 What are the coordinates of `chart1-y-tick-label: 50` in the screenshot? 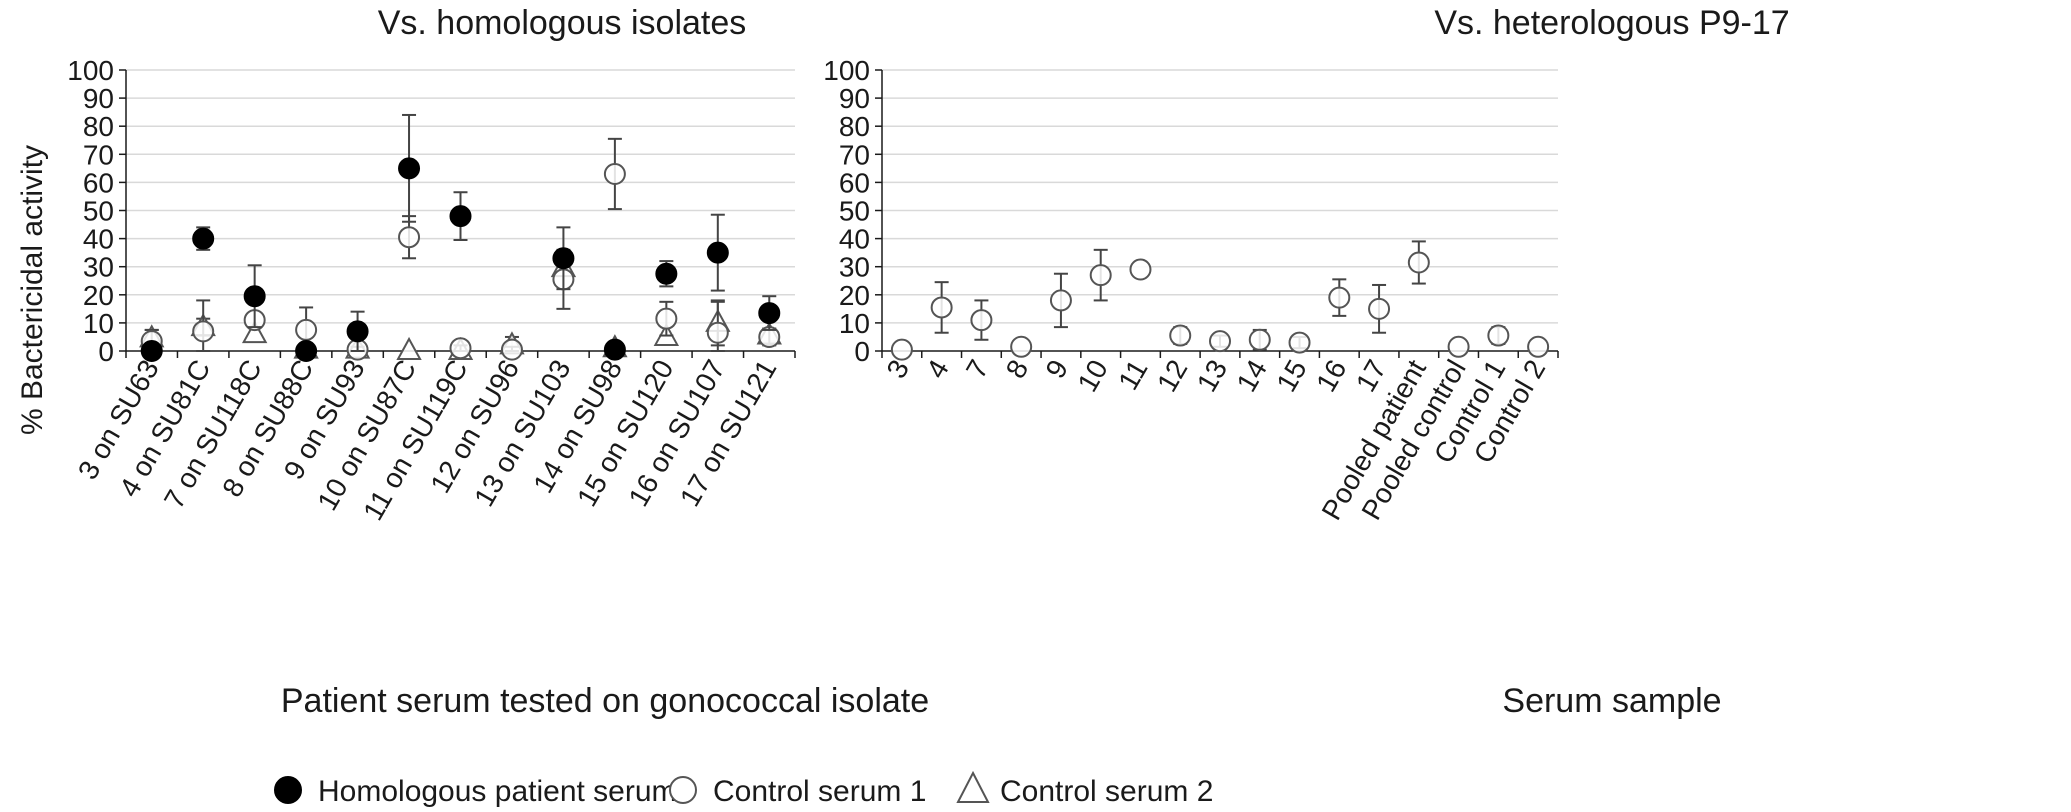 It's located at (98, 211).